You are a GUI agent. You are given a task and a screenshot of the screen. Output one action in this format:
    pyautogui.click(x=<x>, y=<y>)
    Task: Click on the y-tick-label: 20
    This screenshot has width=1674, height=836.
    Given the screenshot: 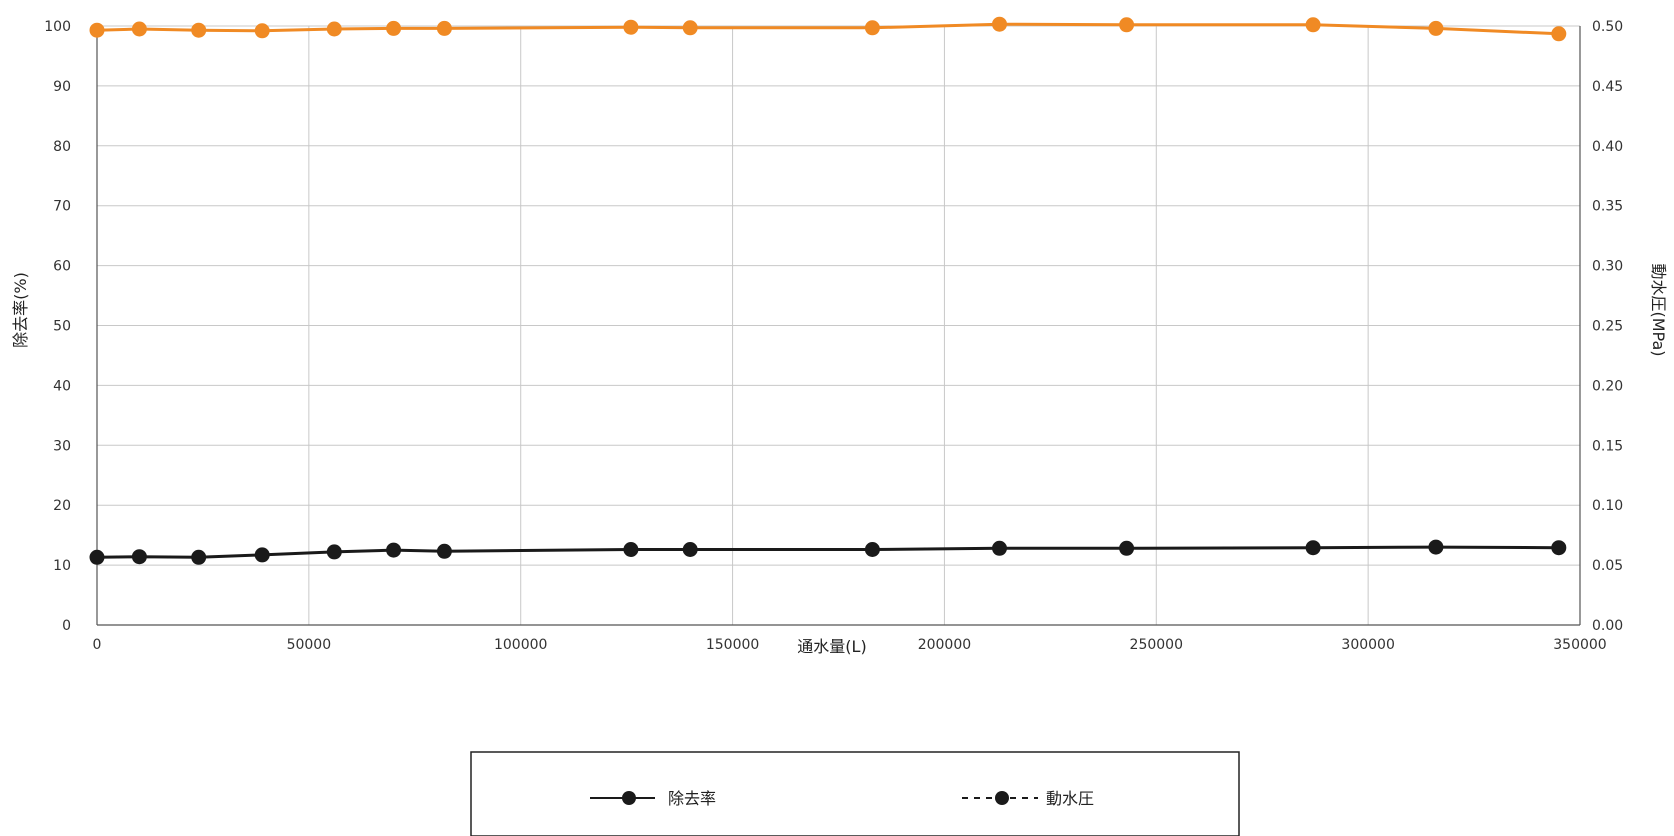 What is the action you would take?
    pyautogui.click(x=62, y=506)
    